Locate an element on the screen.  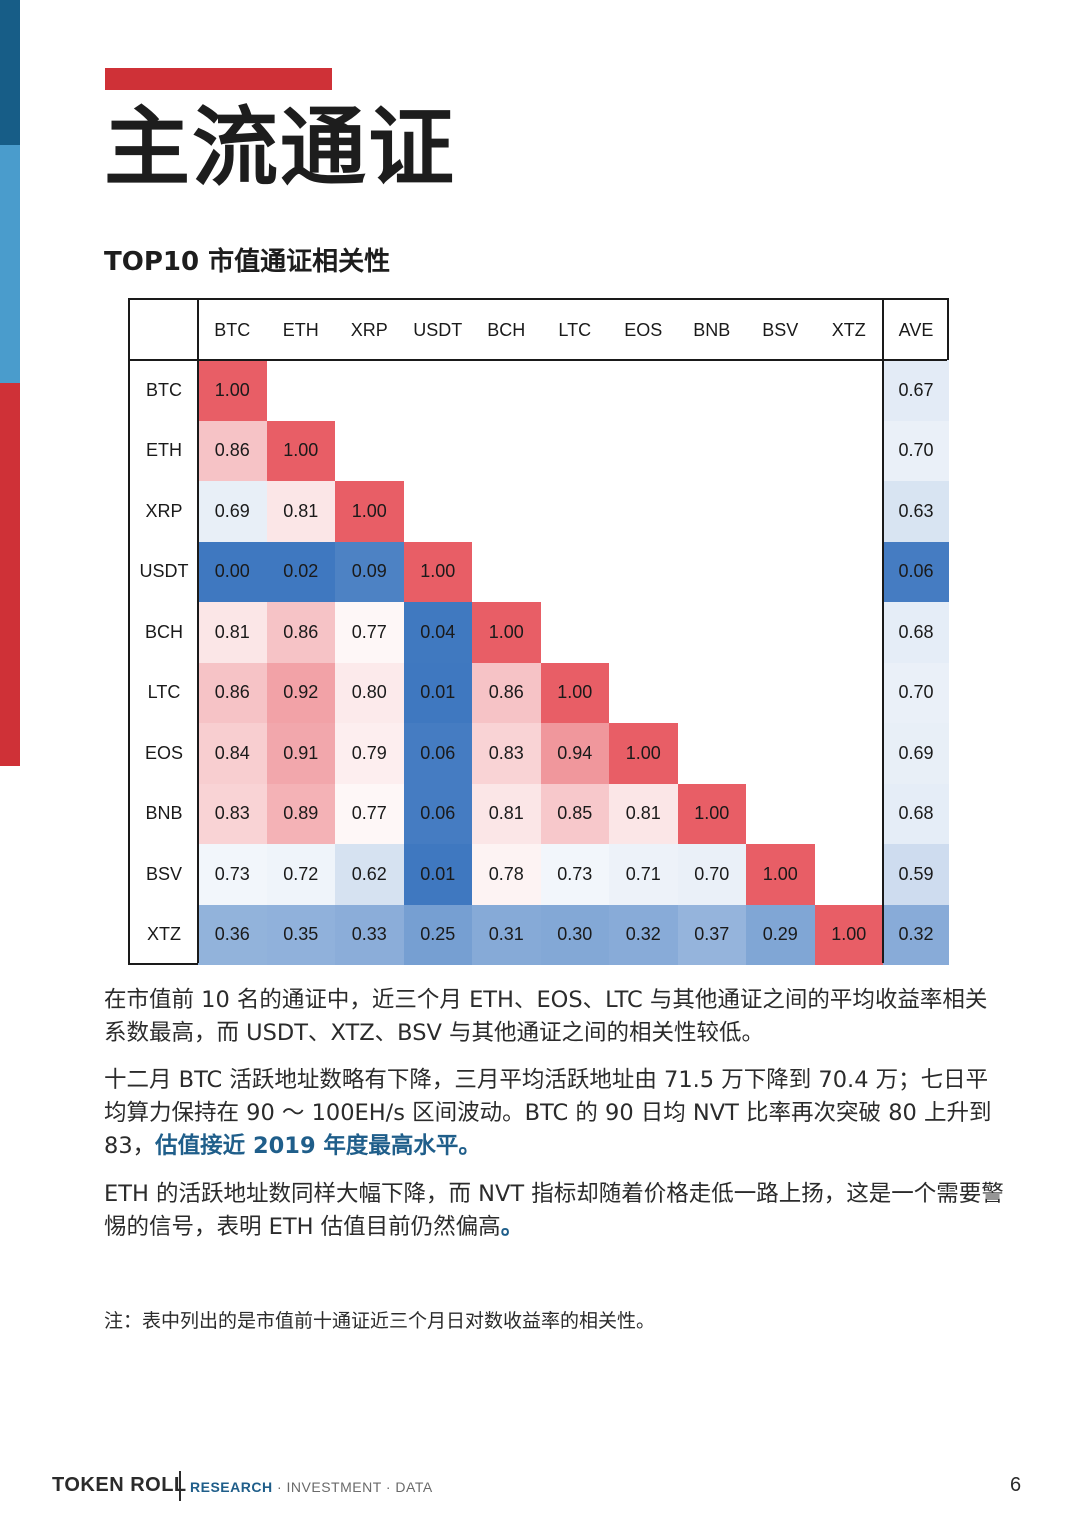
ave-cell: 0.69 is located at coordinates (916, 753).